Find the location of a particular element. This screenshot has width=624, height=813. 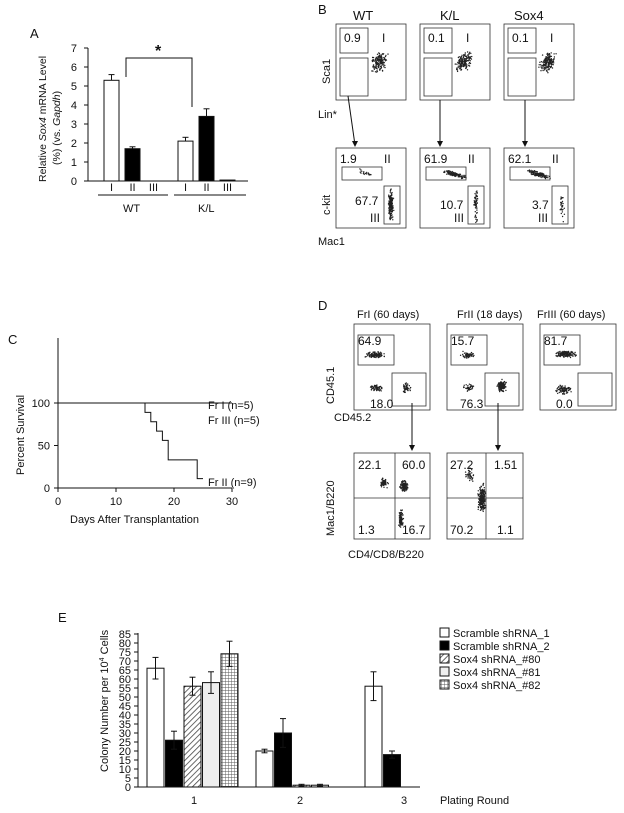

panel-d-upper-value-frii: 15.7 is located at coordinates (463, 341).